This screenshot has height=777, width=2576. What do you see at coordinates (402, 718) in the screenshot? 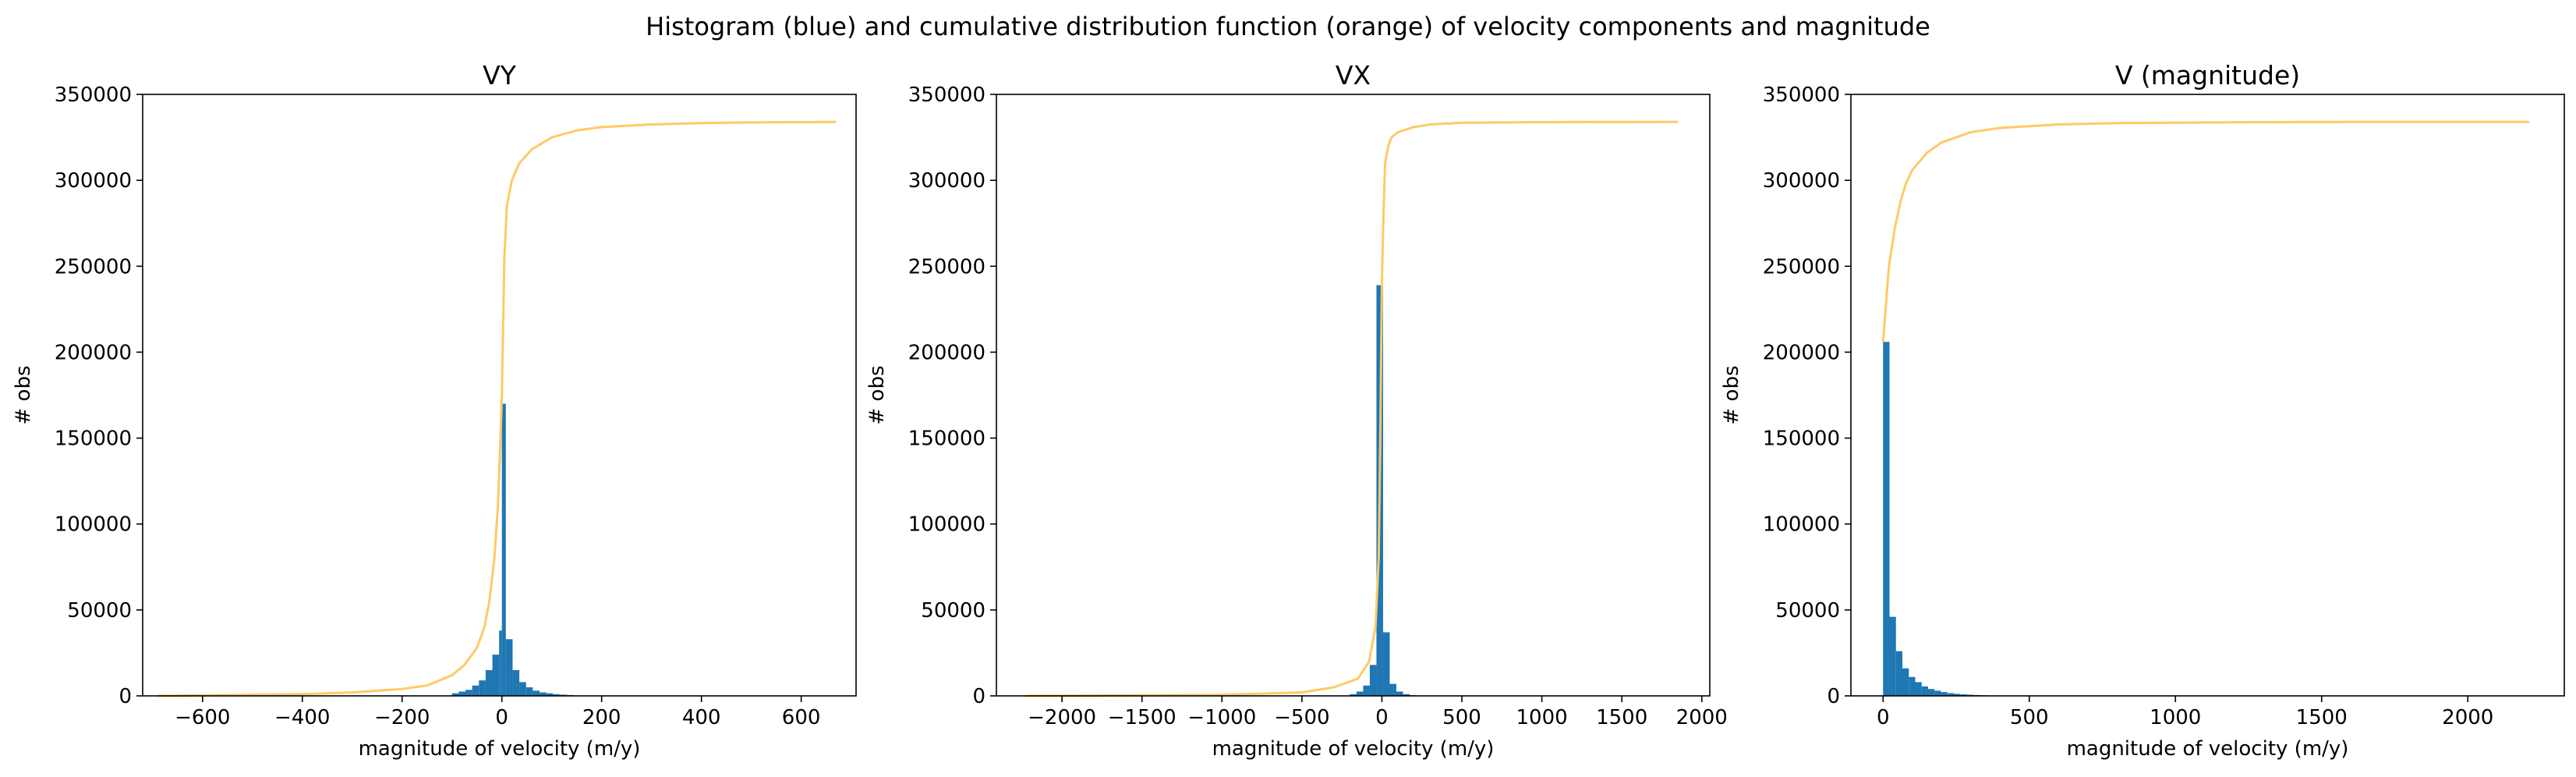
I see `x-tick-label: −200` at bounding box center [402, 718].